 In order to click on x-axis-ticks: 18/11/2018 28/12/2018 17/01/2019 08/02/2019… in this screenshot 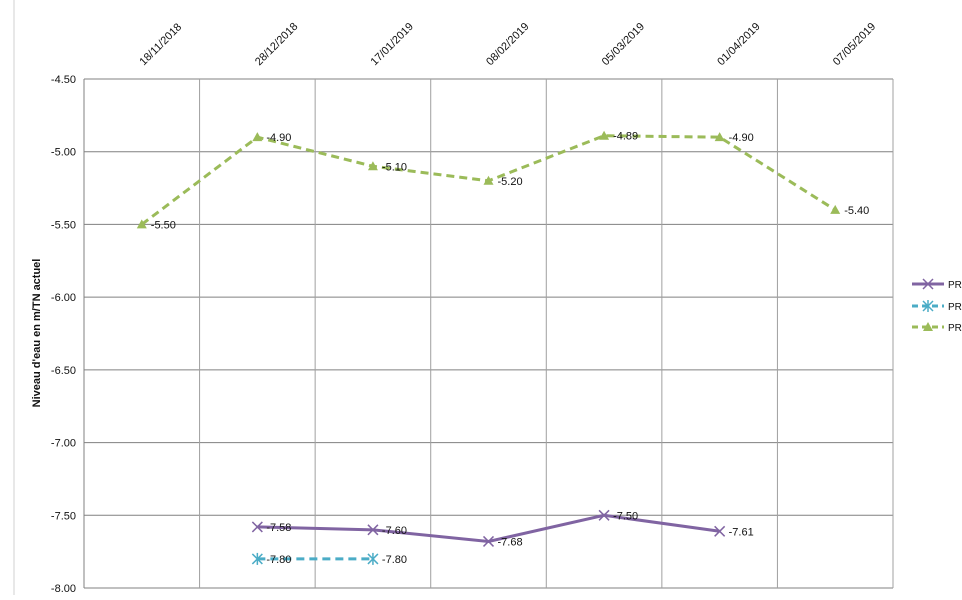, I will do `click(507, 44)`.